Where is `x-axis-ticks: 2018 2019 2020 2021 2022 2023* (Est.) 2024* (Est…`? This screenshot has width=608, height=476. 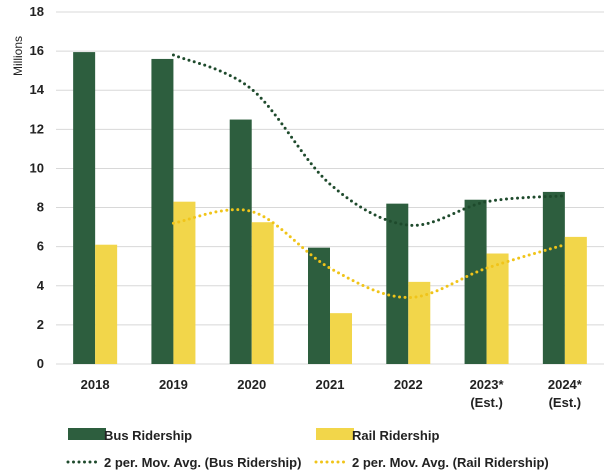
x-axis-ticks: 2018 2019 2020 2021 2022 2023* (Est.) 2024* (Est… is located at coordinates (332, 393).